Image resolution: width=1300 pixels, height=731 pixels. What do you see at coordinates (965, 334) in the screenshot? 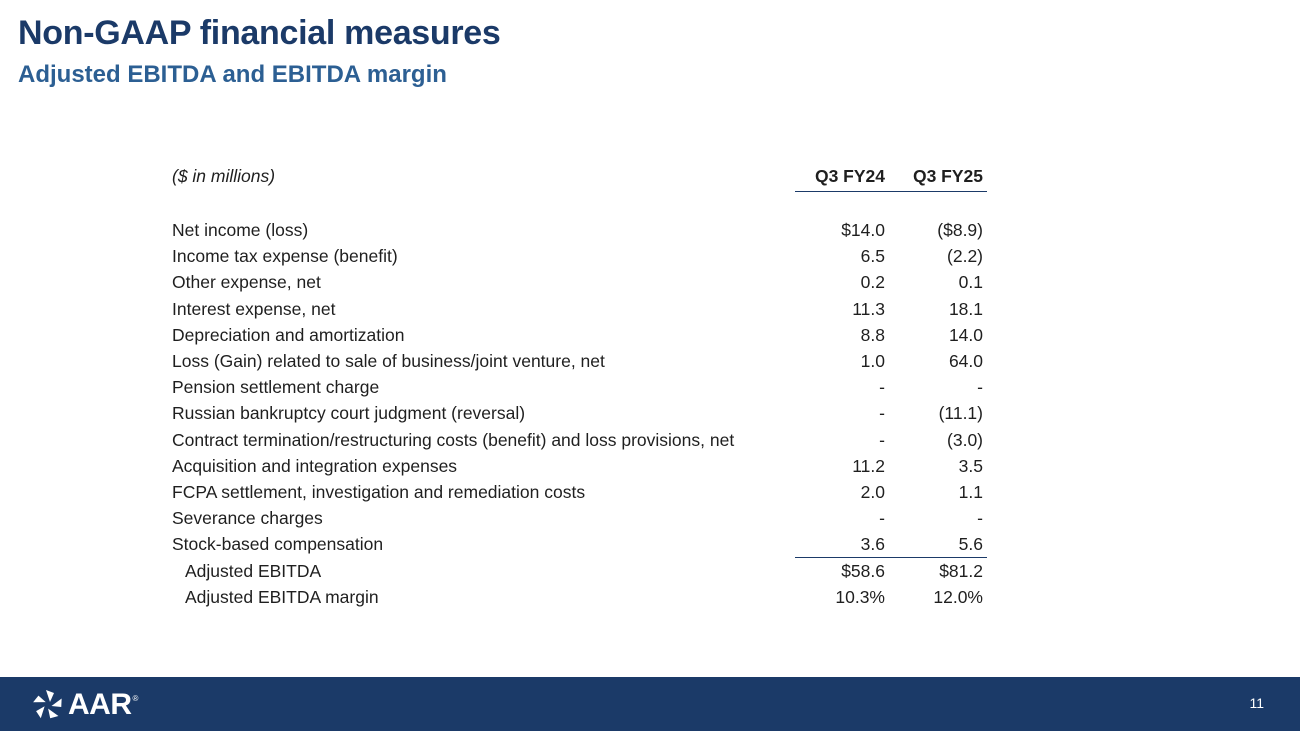
I see `value-q3fy25: 14.0` at bounding box center [965, 334].